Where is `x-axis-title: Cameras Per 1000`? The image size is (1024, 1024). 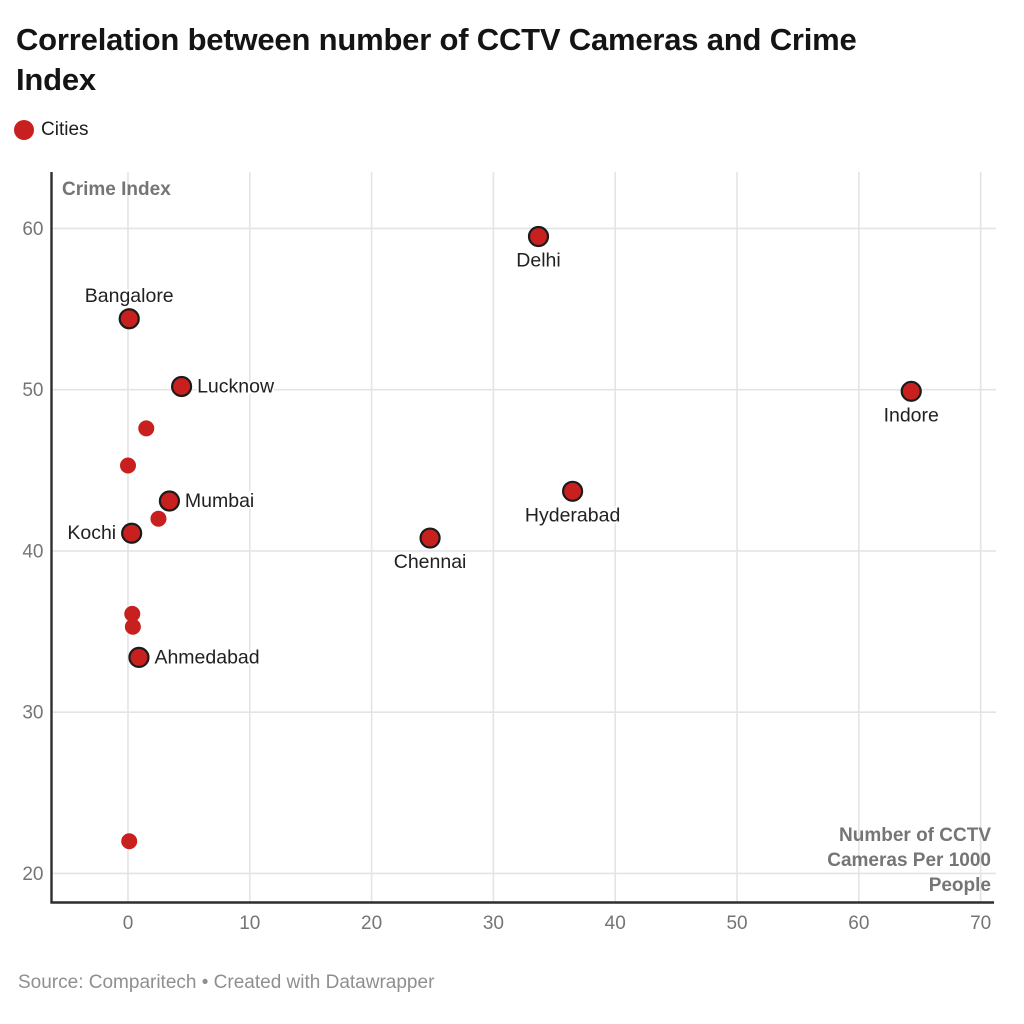 x-axis-title: Cameras Per 1000 is located at coordinates (909, 860).